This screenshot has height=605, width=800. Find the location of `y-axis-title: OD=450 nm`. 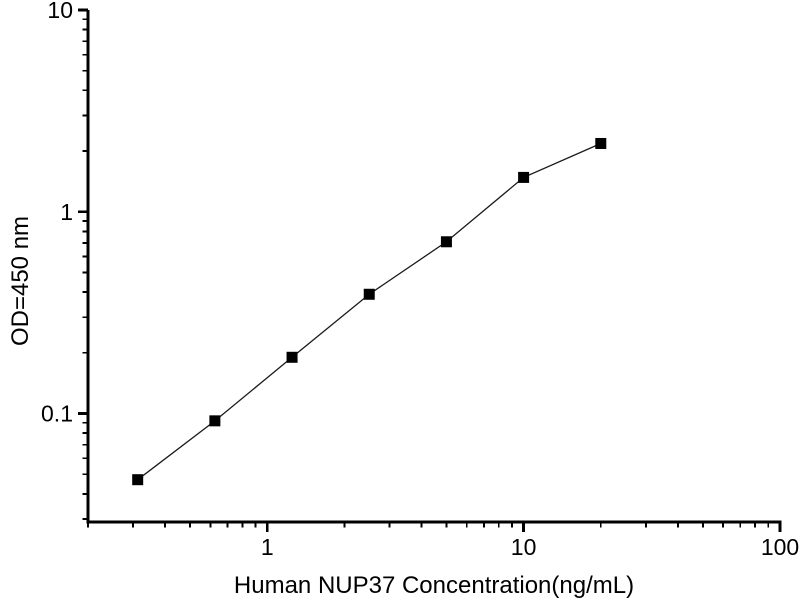

y-axis-title: OD=450 nm is located at coordinates (20, 281).